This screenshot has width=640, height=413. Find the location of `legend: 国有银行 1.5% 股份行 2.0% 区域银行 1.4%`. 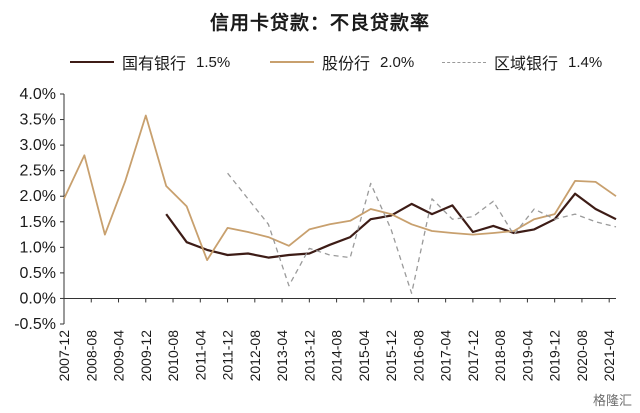

legend: 国有银行 1.5% 股份行 2.0% 区域银行 1.4% is located at coordinates (350, 63).